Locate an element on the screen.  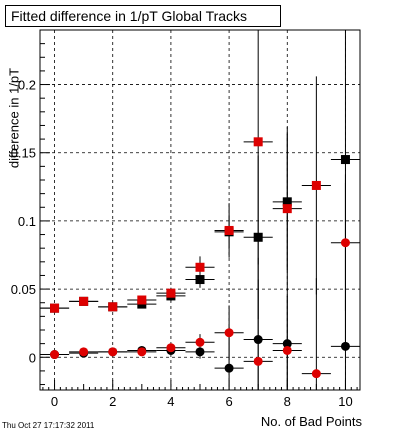
x-tick-label-0: 0 is located at coordinates (54, 401).